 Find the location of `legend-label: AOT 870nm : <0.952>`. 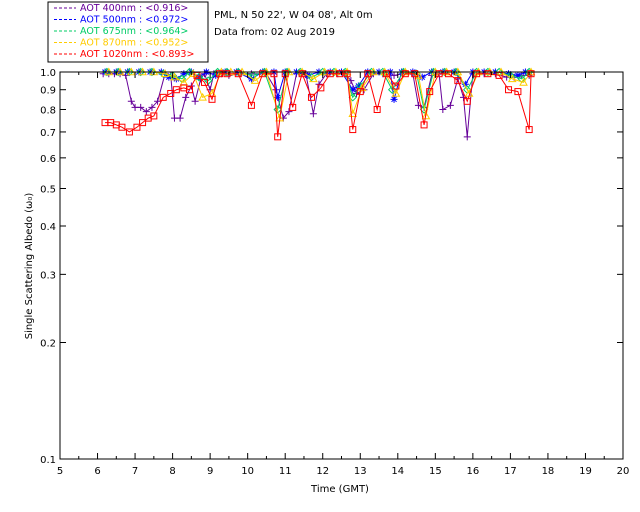

legend-label: AOT 870nm : <0.952> is located at coordinates (134, 43).